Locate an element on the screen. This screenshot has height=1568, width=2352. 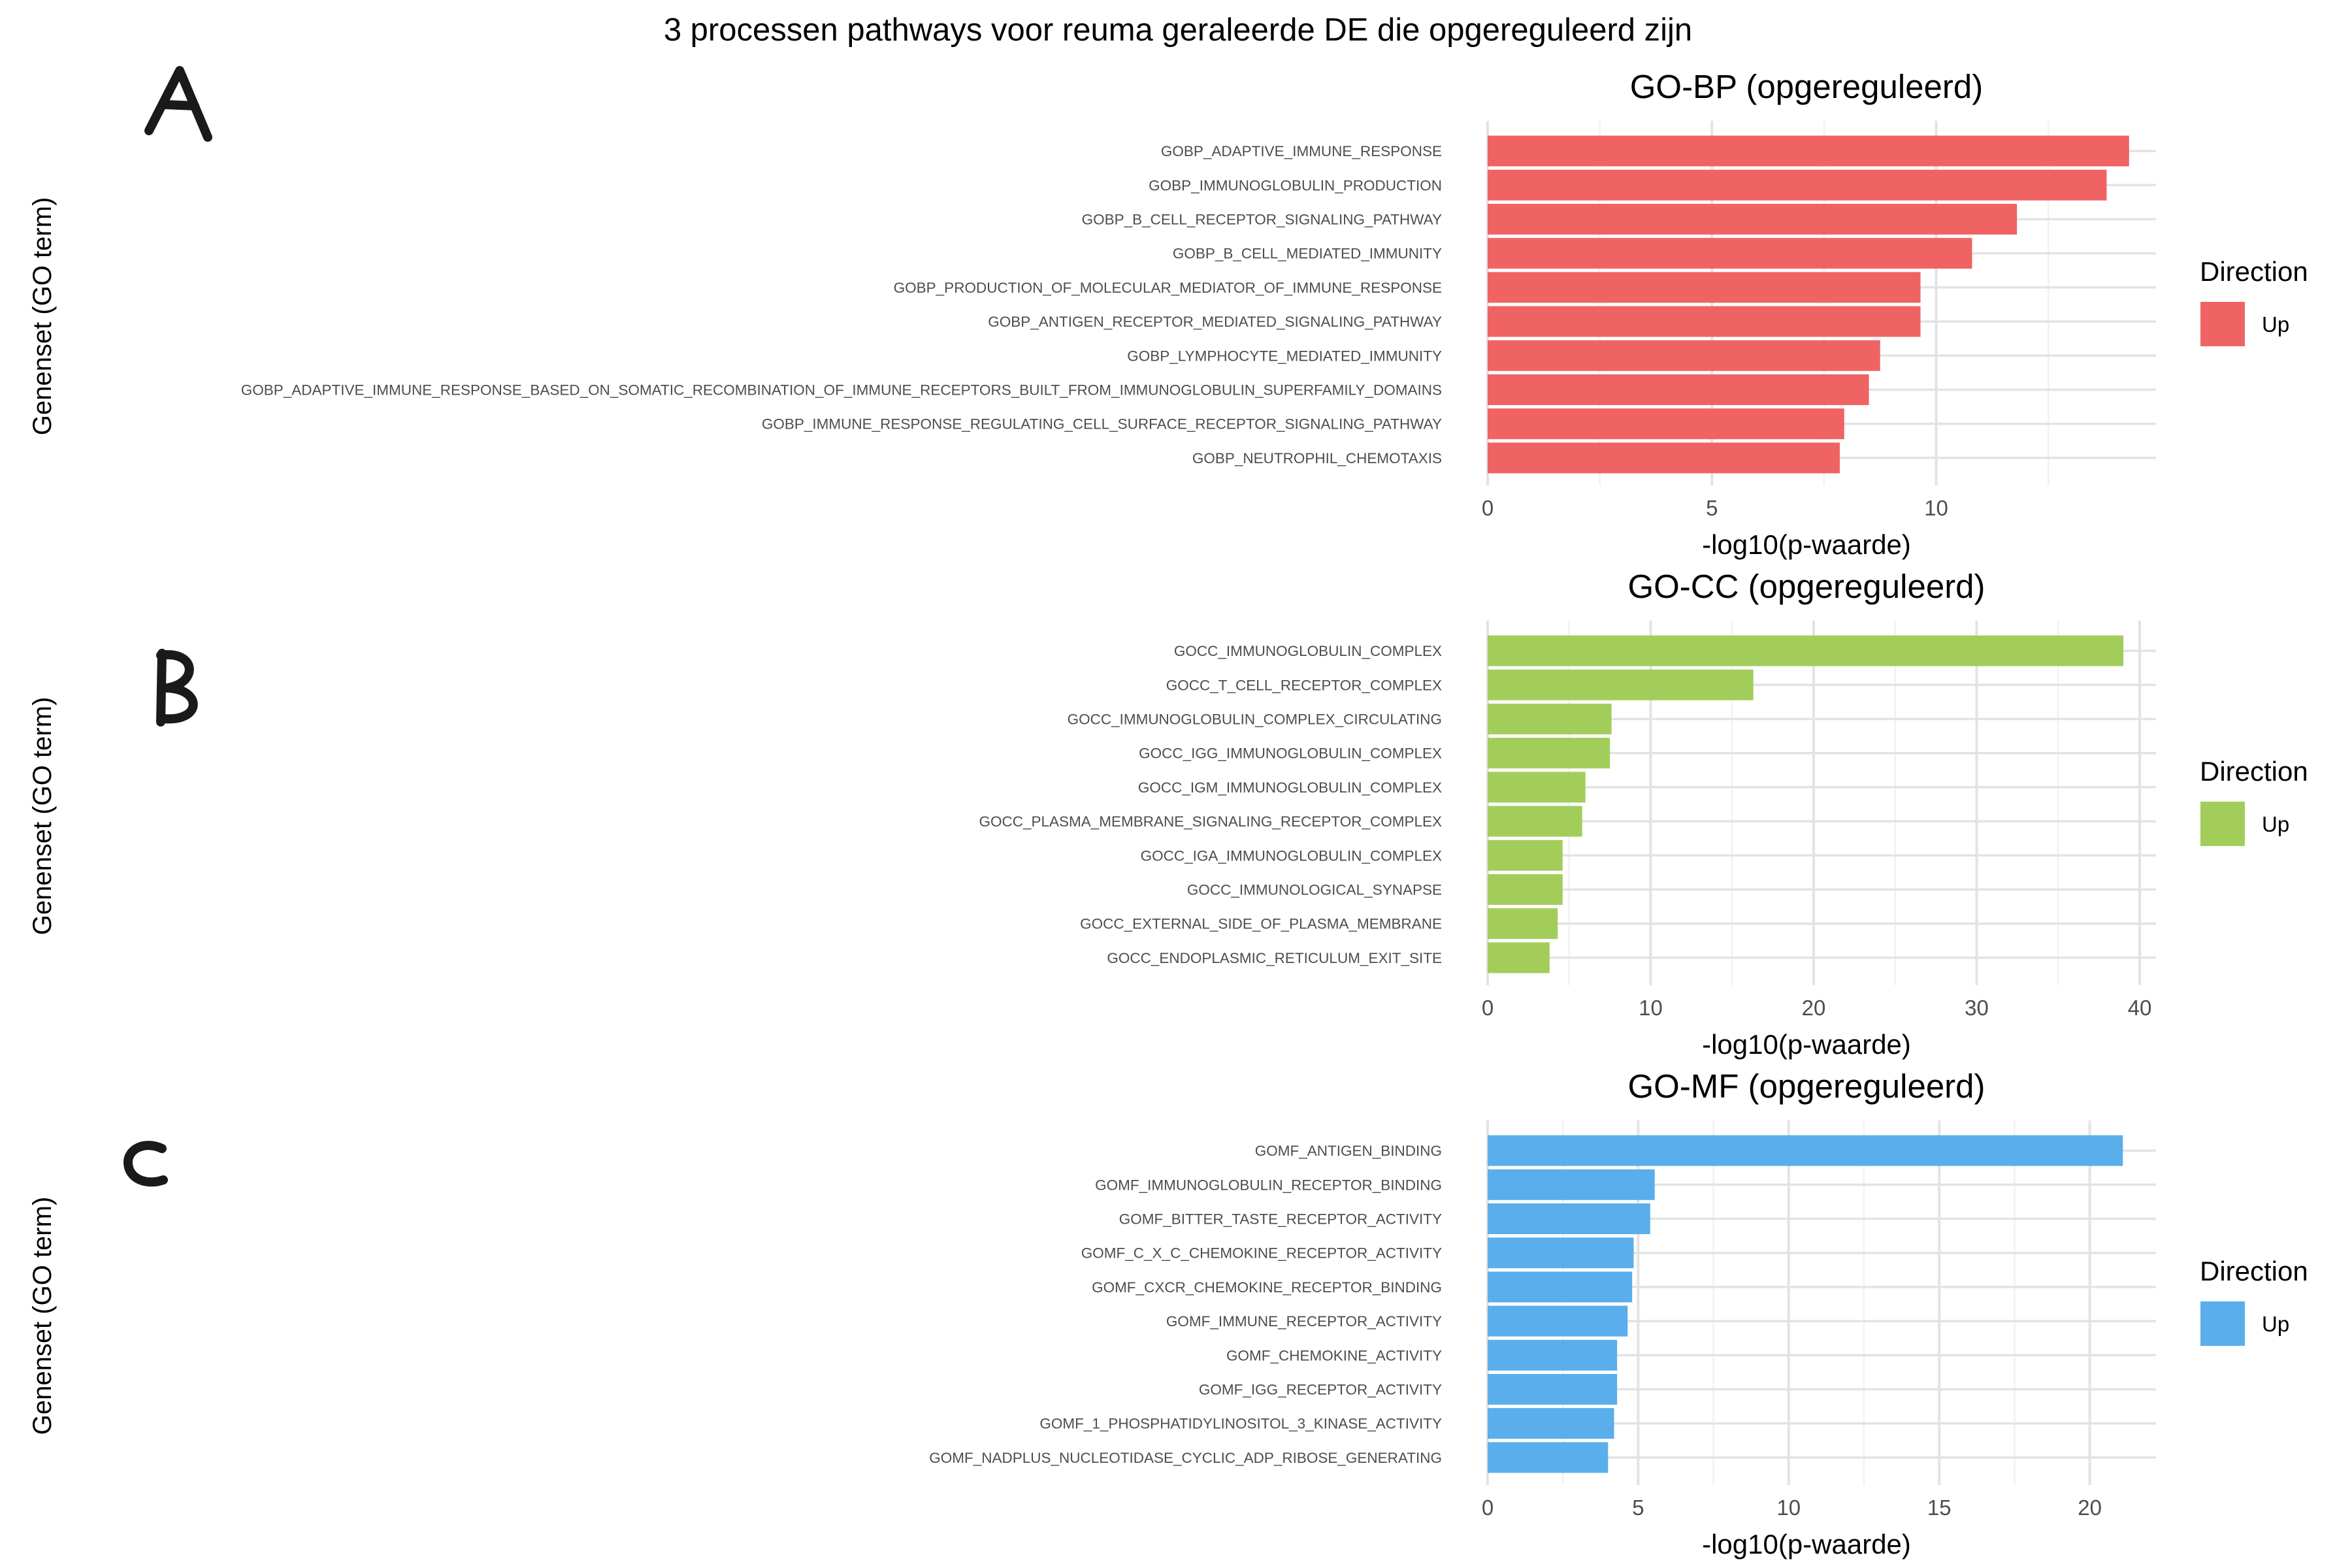
bar-gocc-igg-immunoglobulin-complex is located at coordinates (1549, 753).